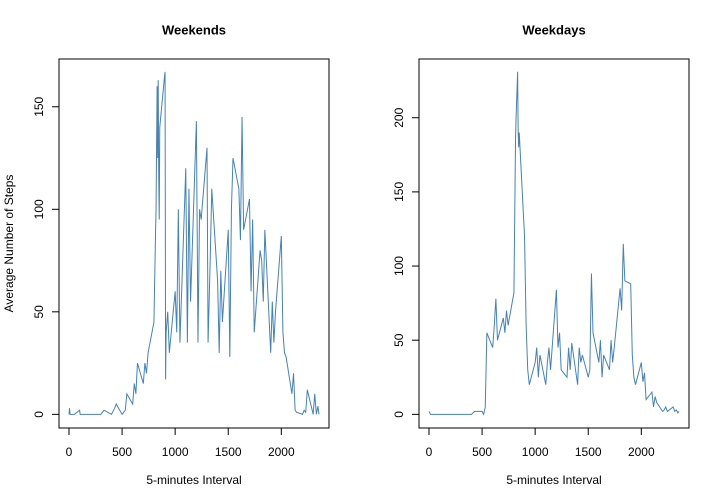 The width and height of the screenshot is (720, 504). I want to click on y-tick-label: 200, so click(399, 117).